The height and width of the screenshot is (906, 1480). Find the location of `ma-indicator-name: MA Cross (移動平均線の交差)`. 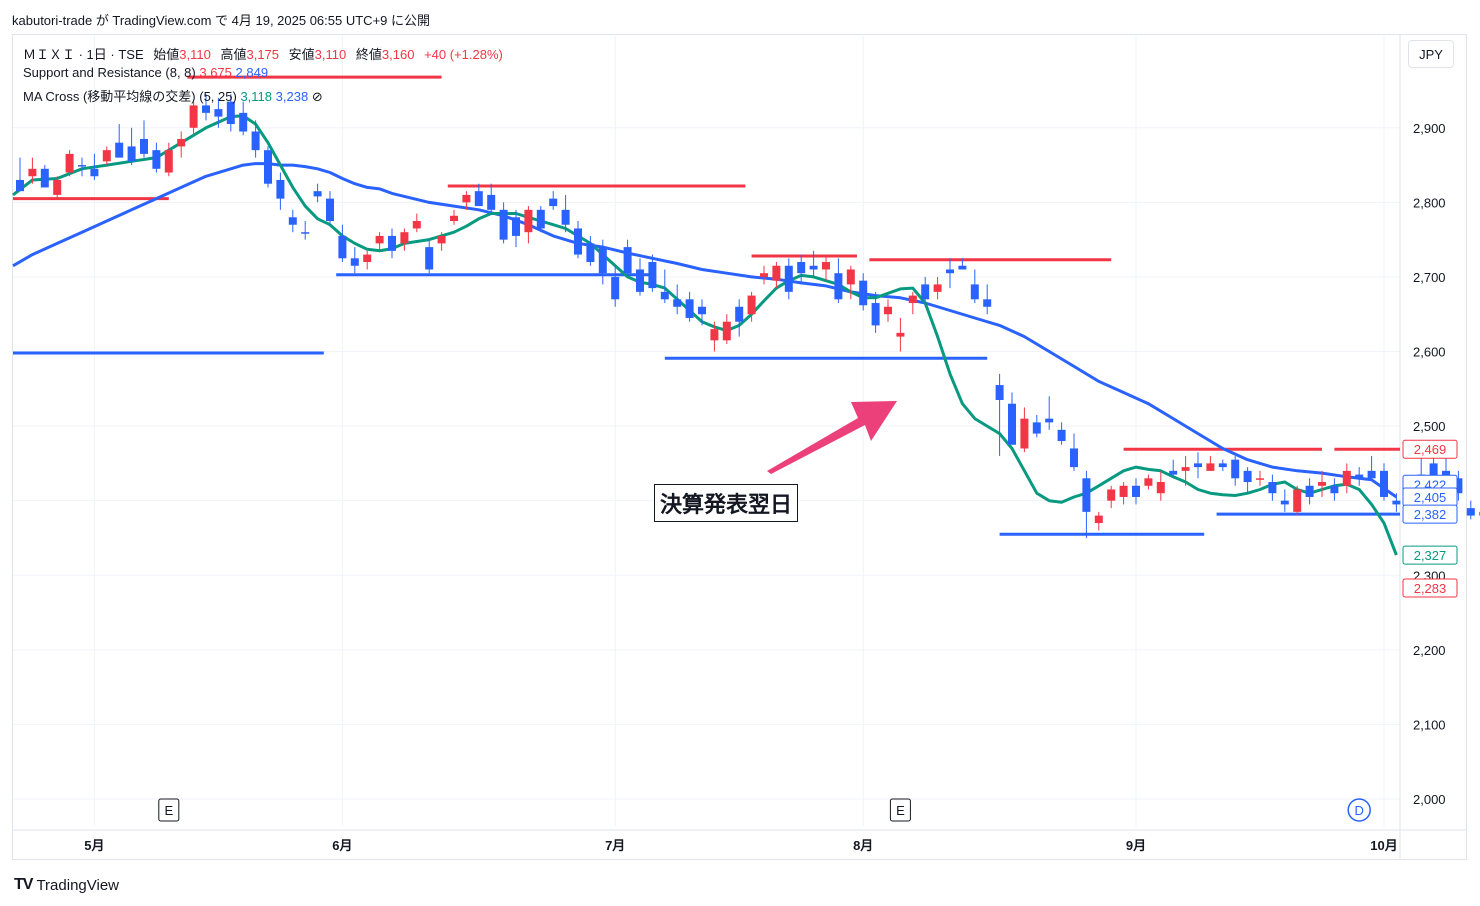

ma-indicator-name: MA Cross (移動平均線の交差) is located at coordinates (109, 96).